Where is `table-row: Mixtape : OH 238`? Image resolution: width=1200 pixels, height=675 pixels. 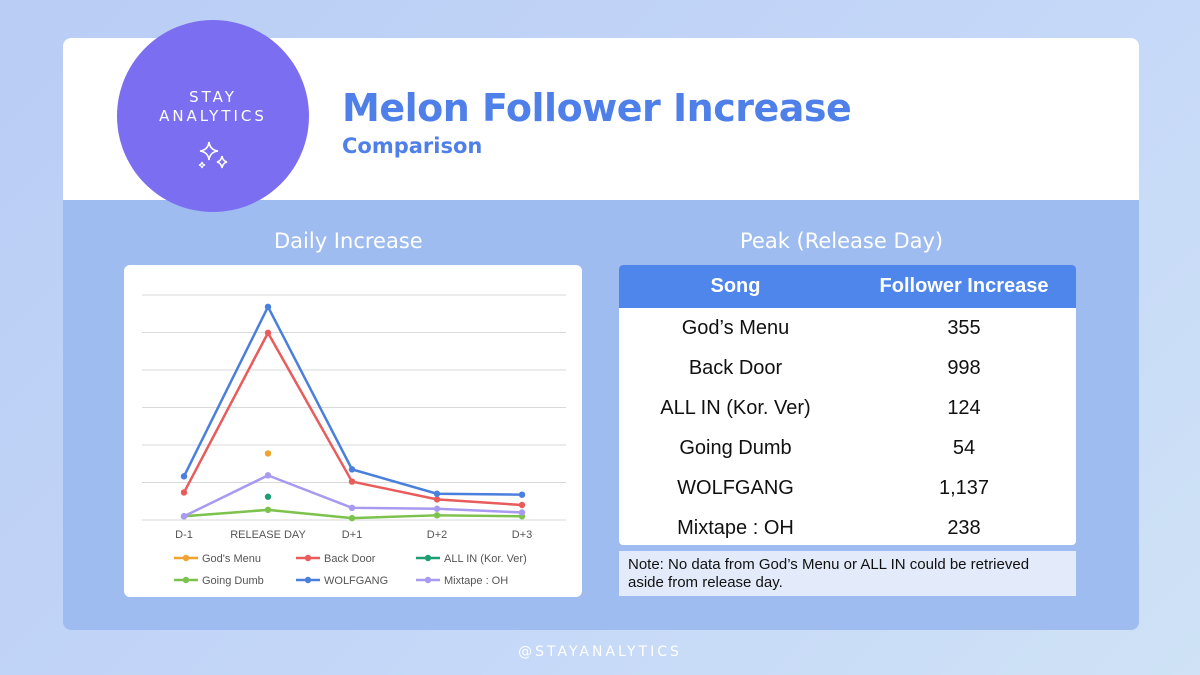
table-row: Mixtape : OH 238 is located at coordinates (847, 526).